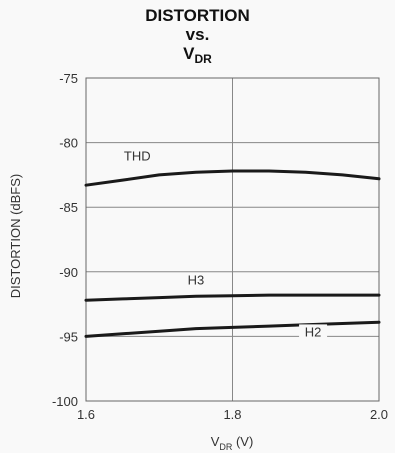 The image size is (395, 453). I want to click on x-tick-label: 2.0, so click(379, 414).